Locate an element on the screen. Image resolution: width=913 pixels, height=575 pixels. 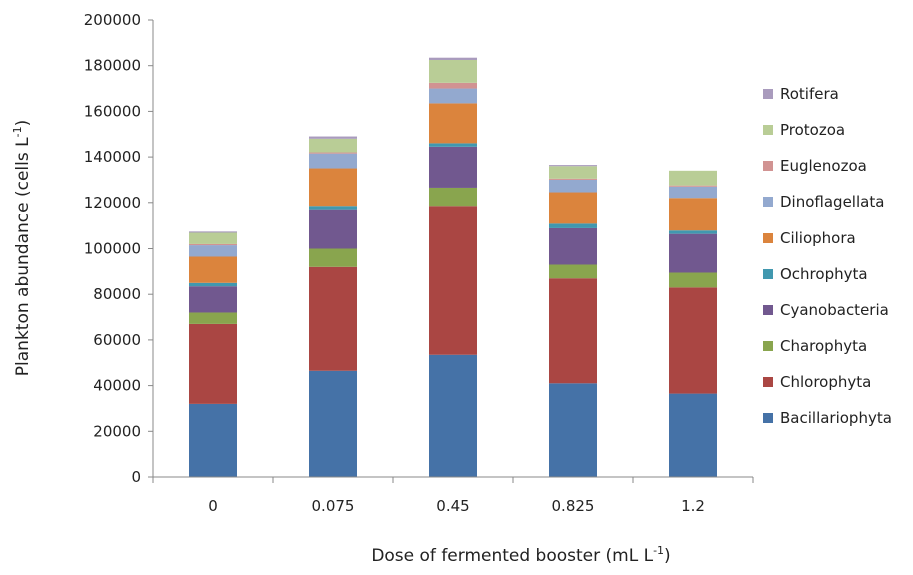
y-tick-label: 200000 is located at coordinates (112, 20).